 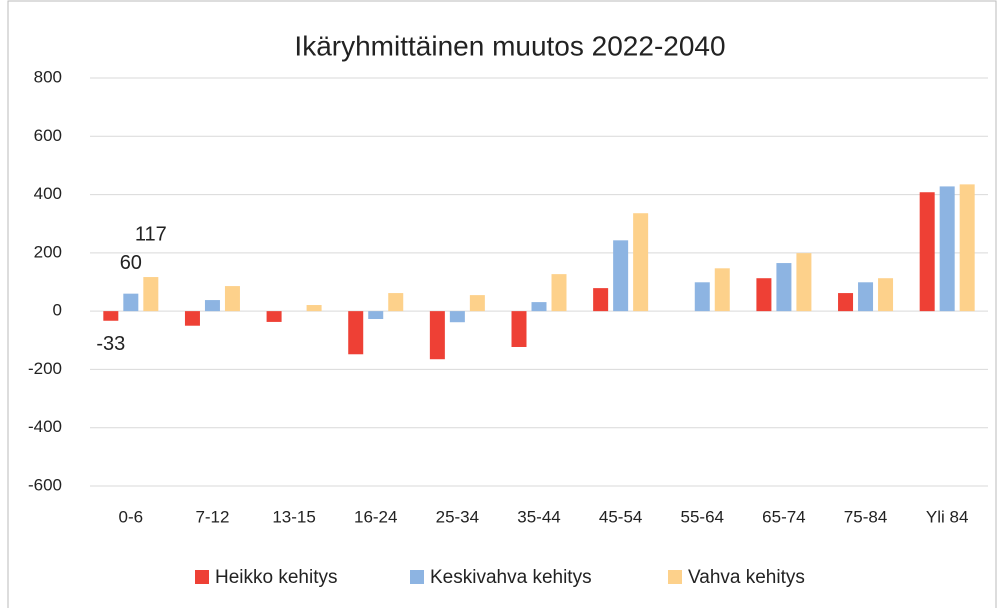 I want to click on y-tick-label: 0, so click(x=57, y=310).